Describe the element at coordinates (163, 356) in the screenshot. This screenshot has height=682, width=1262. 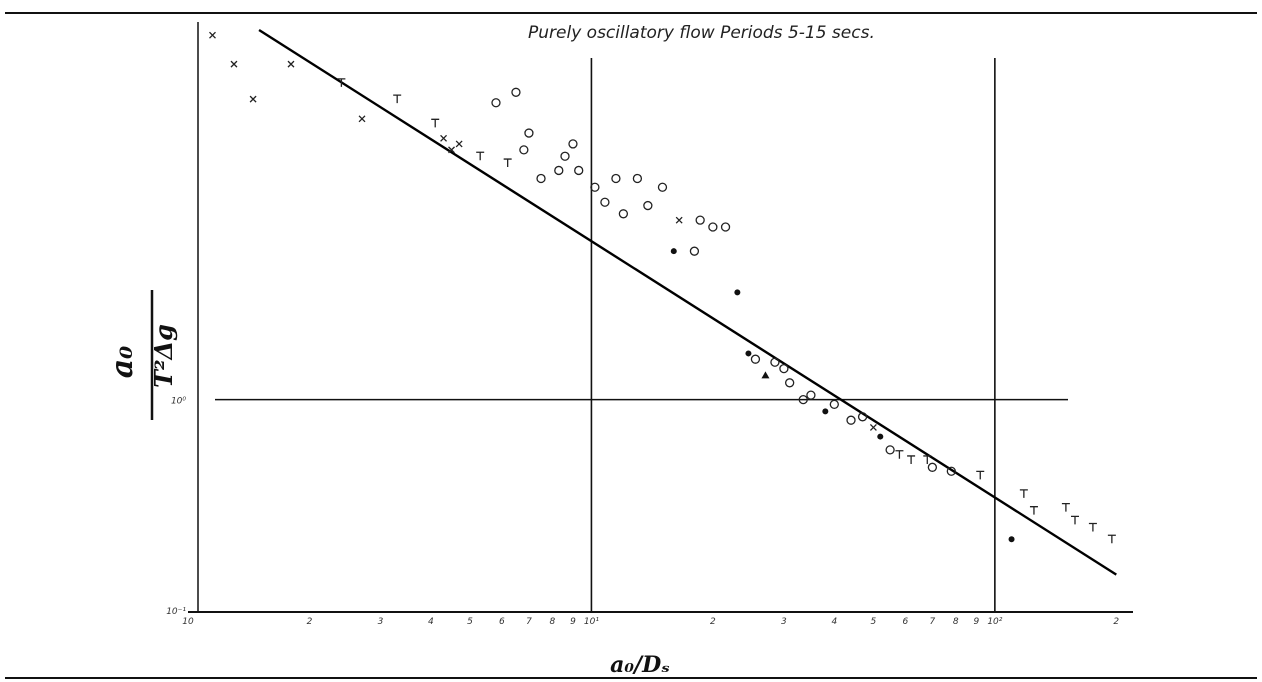
I see `y-axis-label-denominator: T²Δg` at that location.